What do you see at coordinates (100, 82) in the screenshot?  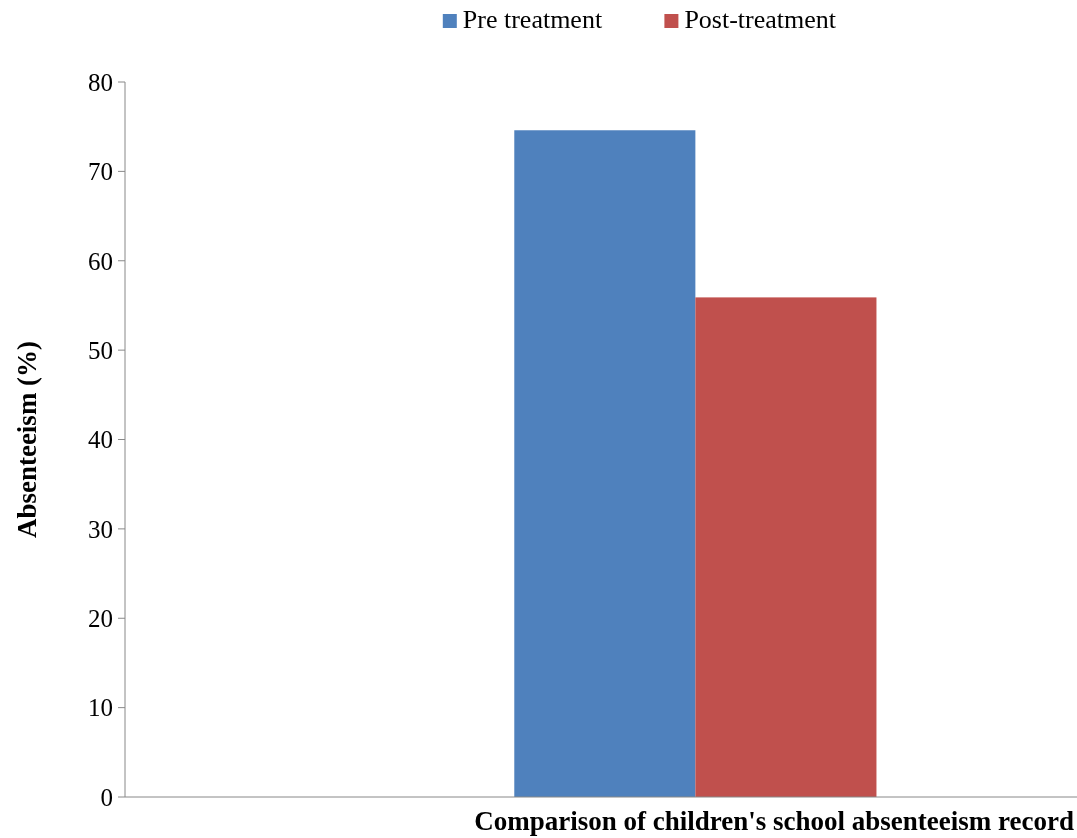 I see `y-tick-label: 80` at bounding box center [100, 82].